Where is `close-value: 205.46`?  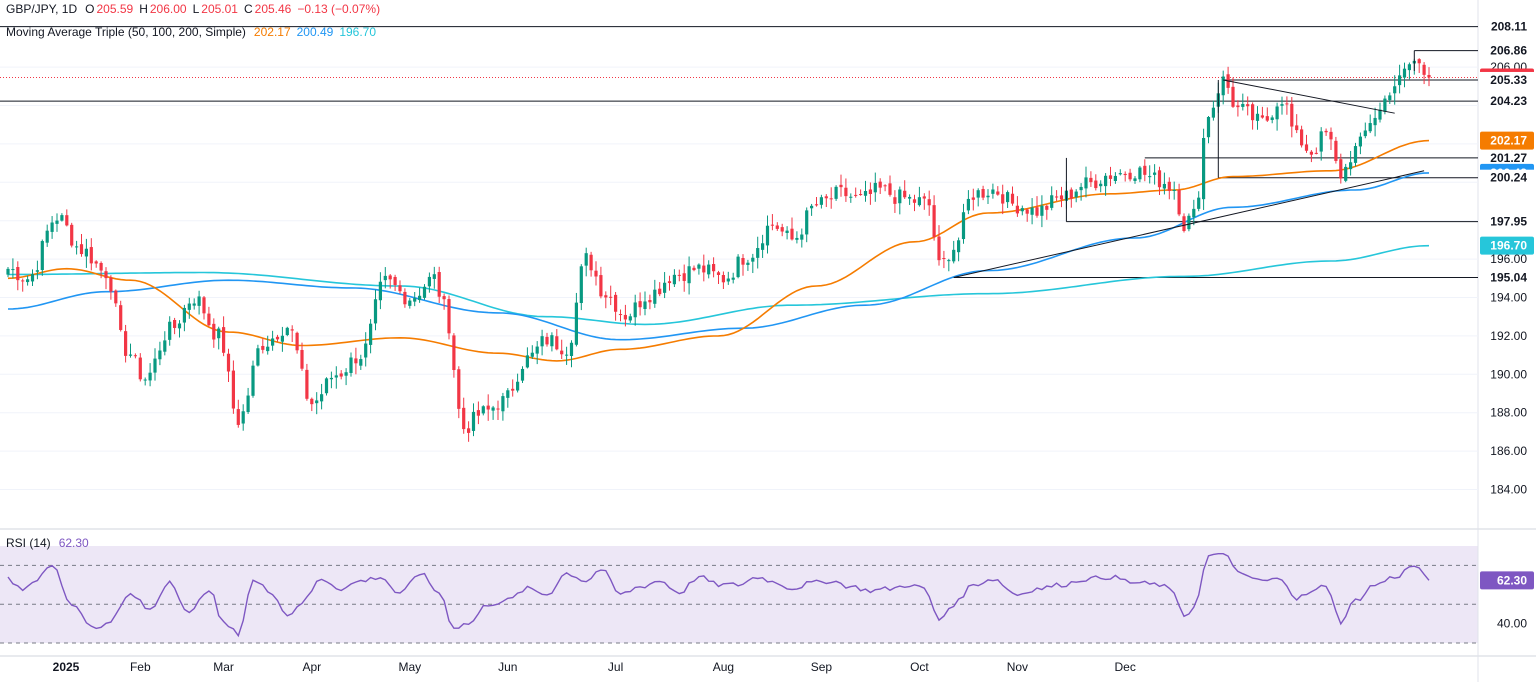 close-value: 205.46 is located at coordinates (273, 9).